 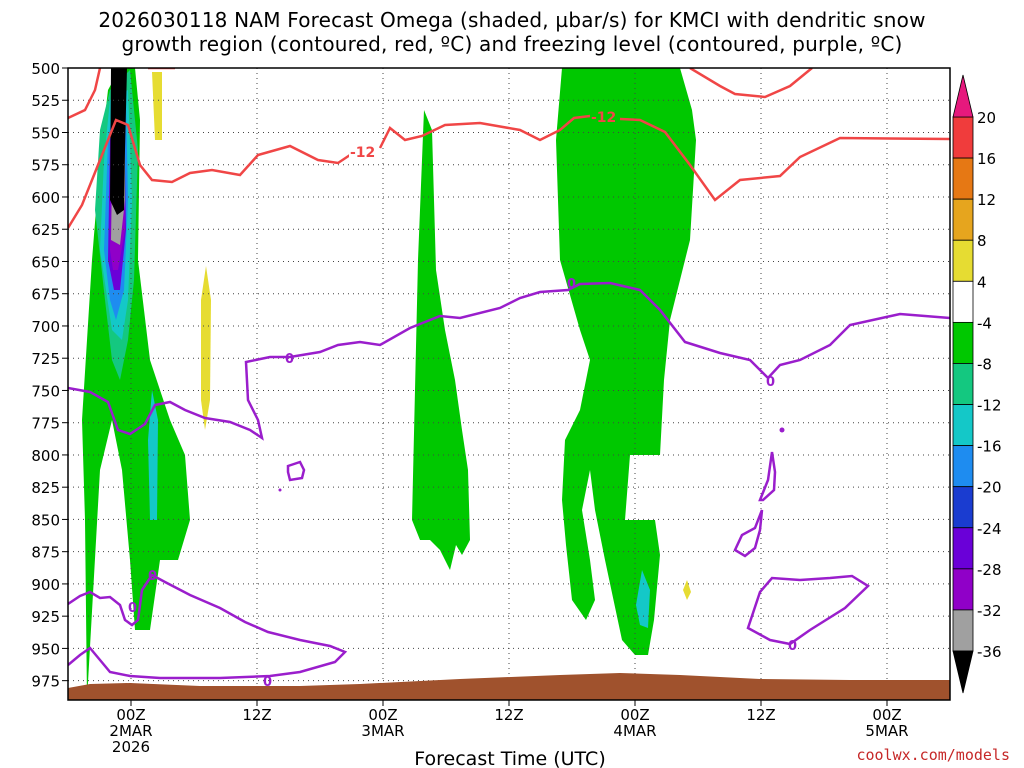 What do you see at coordinates (45, 230) in the screenshot?
I see `y-tick-label: 625` at bounding box center [45, 230].